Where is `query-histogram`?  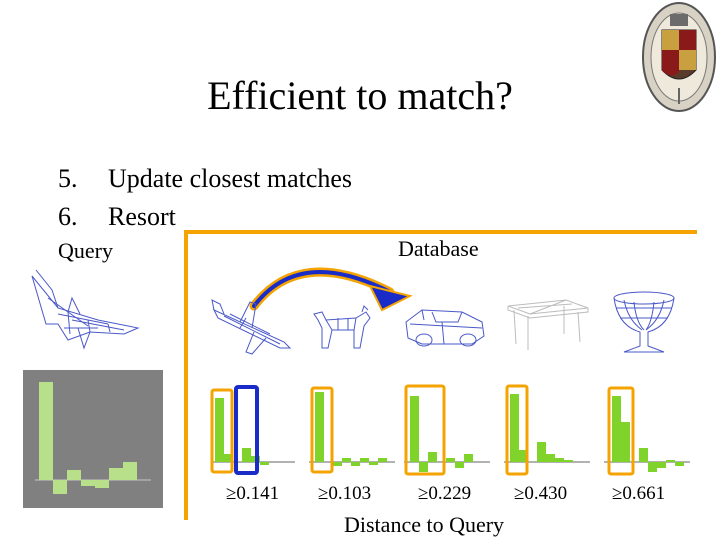 query-histogram is located at coordinates (93, 438).